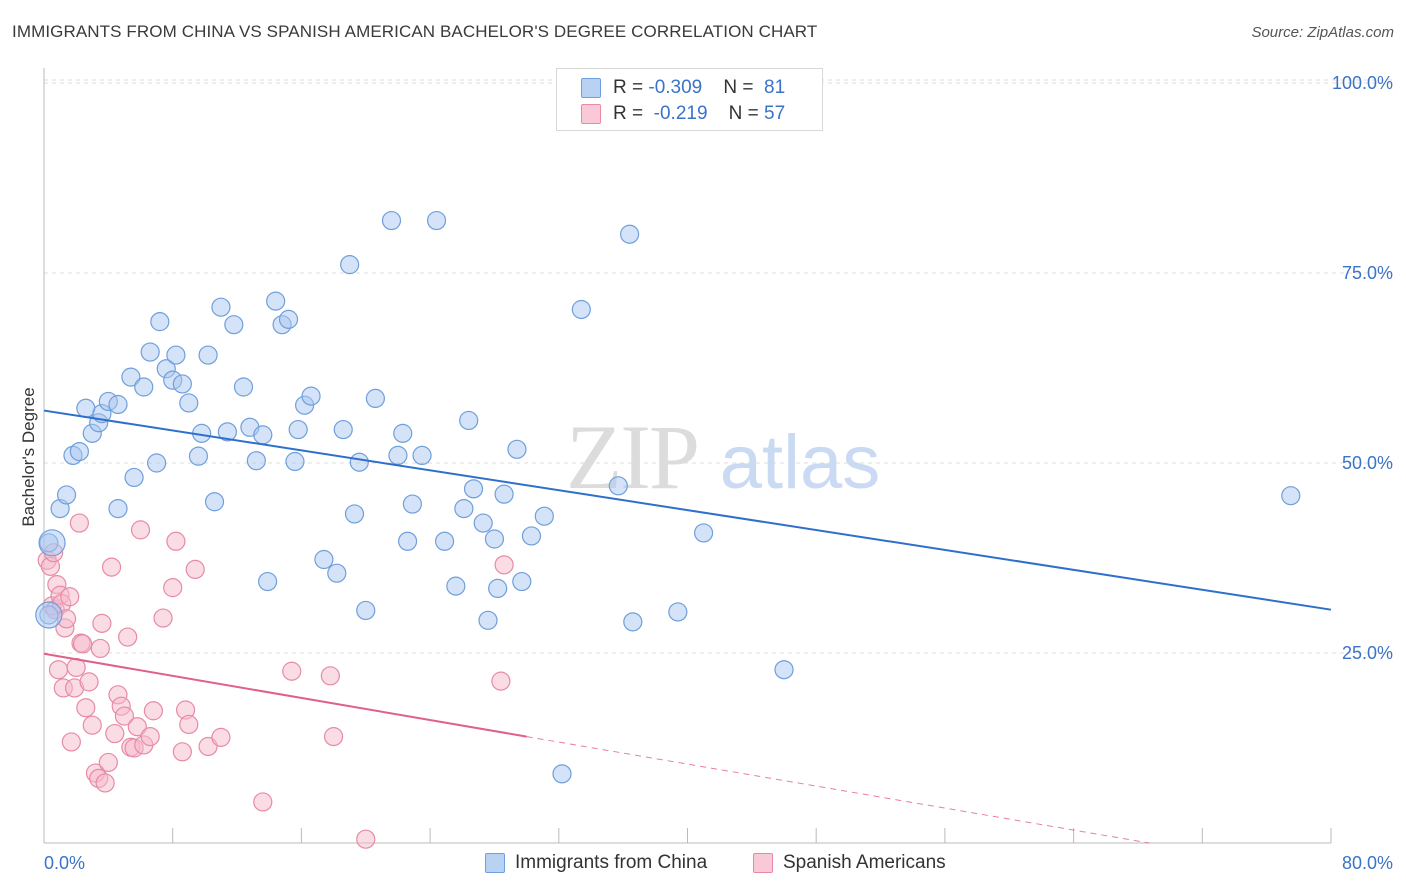 Image resolution: width=1406 pixels, height=892 pixels. What do you see at coordinates (1367, 863) in the screenshot?
I see `x-tick-label-right: 80.0%` at bounding box center [1367, 863].